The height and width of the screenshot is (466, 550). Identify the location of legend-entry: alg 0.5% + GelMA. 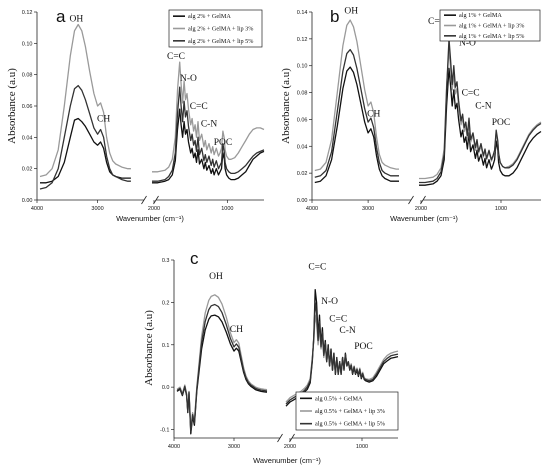
(339, 398).